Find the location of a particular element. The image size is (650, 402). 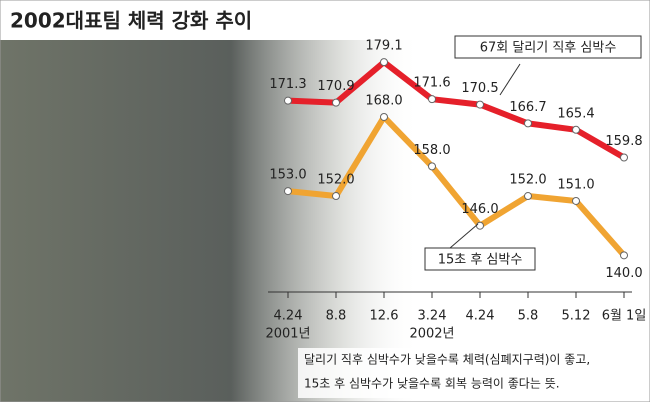

value-label: 146.0 is located at coordinates (479, 209).